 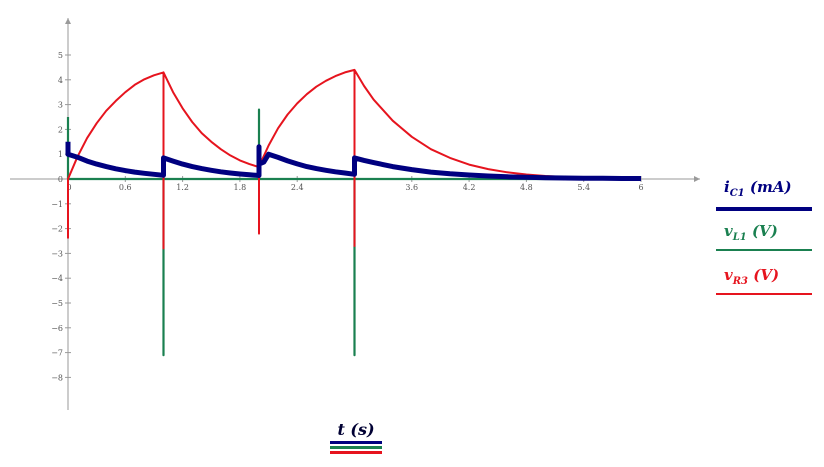 I want to click on y-tick-label: 3, so click(x=60, y=105).